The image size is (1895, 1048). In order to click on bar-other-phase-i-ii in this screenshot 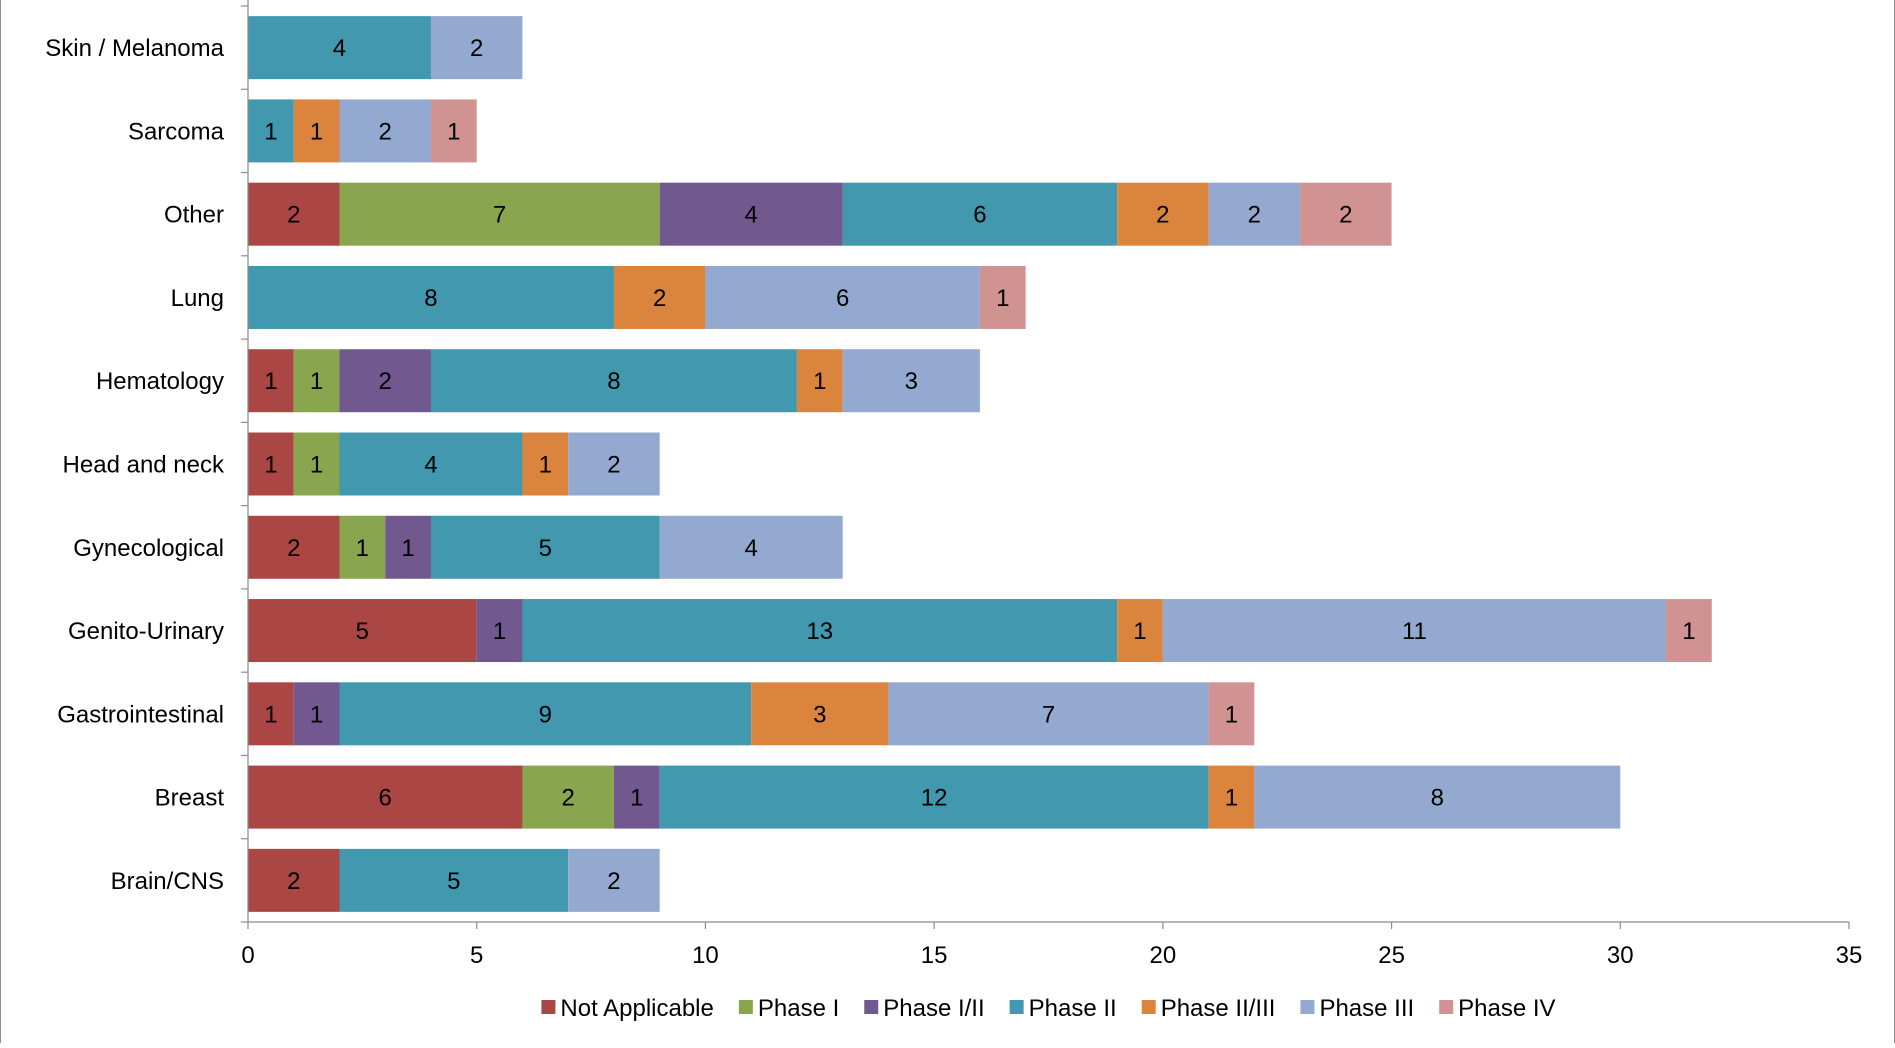, I will do `click(751, 214)`.